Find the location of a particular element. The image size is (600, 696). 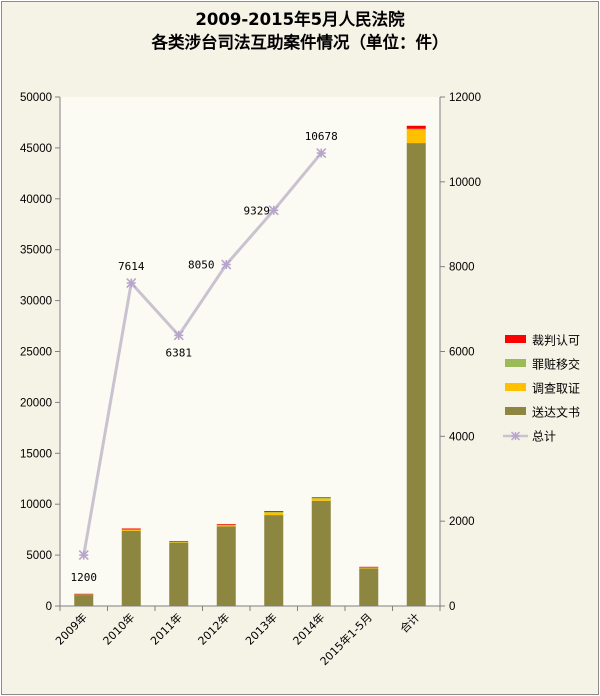

category-label: 2013年 is located at coordinates (260, 628).